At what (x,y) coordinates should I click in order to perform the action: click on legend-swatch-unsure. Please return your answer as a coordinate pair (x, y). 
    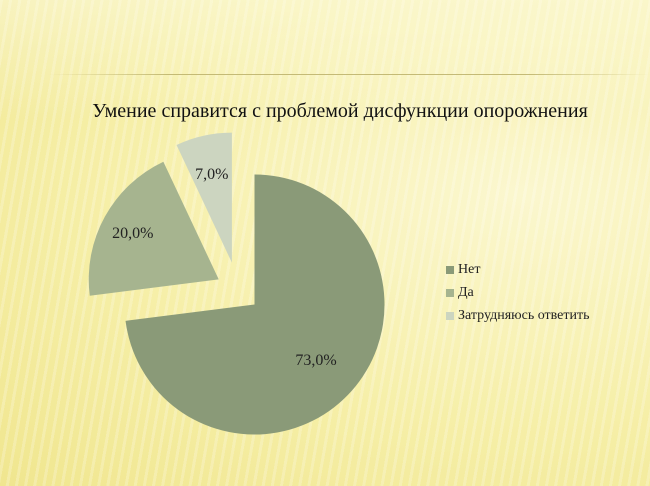
    Looking at the image, I should click on (450, 315).